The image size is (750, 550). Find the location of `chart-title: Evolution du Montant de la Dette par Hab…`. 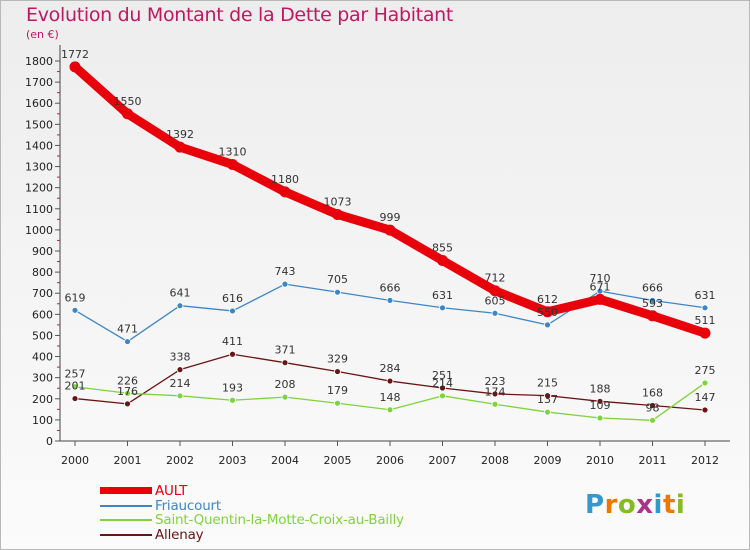

chart-title: Evolution du Montant de la Dette par Hab… is located at coordinates (240, 15).